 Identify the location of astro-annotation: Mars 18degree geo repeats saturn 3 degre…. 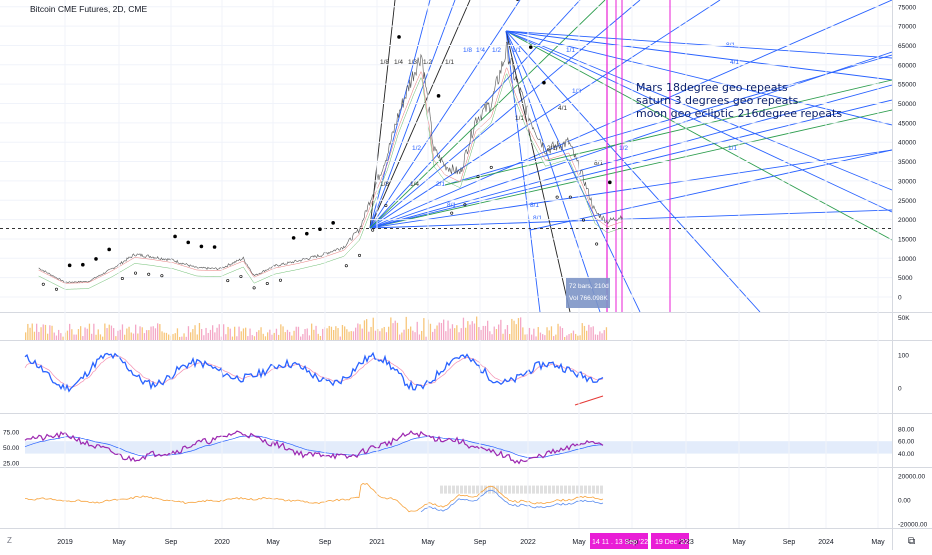
(739, 100).